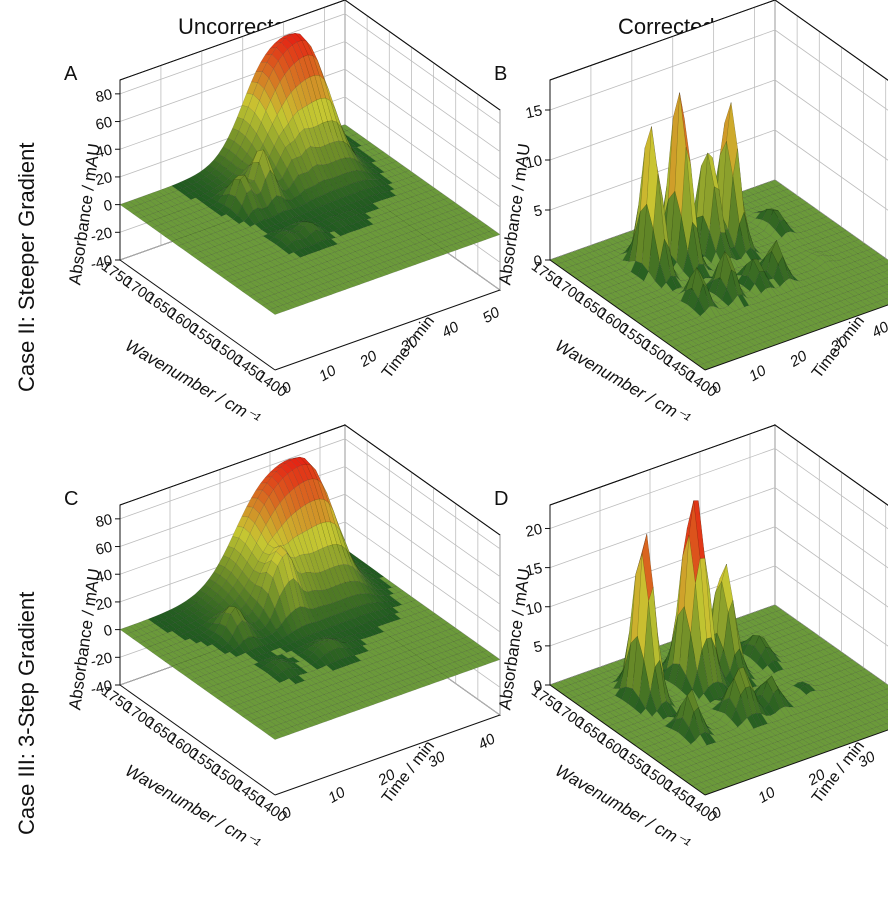 The height and width of the screenshot is (905, 888). What do you see at coordinates (534, 112) in the screenshot?
I see `z-tick-label: 15` at bounding box center [534, 112].